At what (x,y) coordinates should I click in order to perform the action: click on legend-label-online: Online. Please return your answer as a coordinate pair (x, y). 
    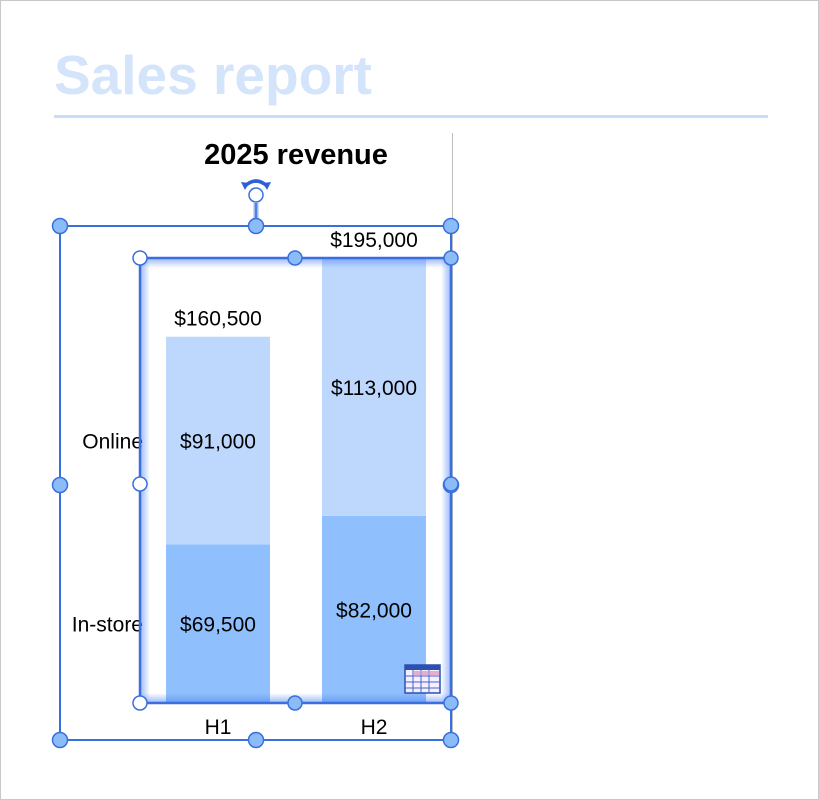
    Looking at the image, I should click on (112, 442).